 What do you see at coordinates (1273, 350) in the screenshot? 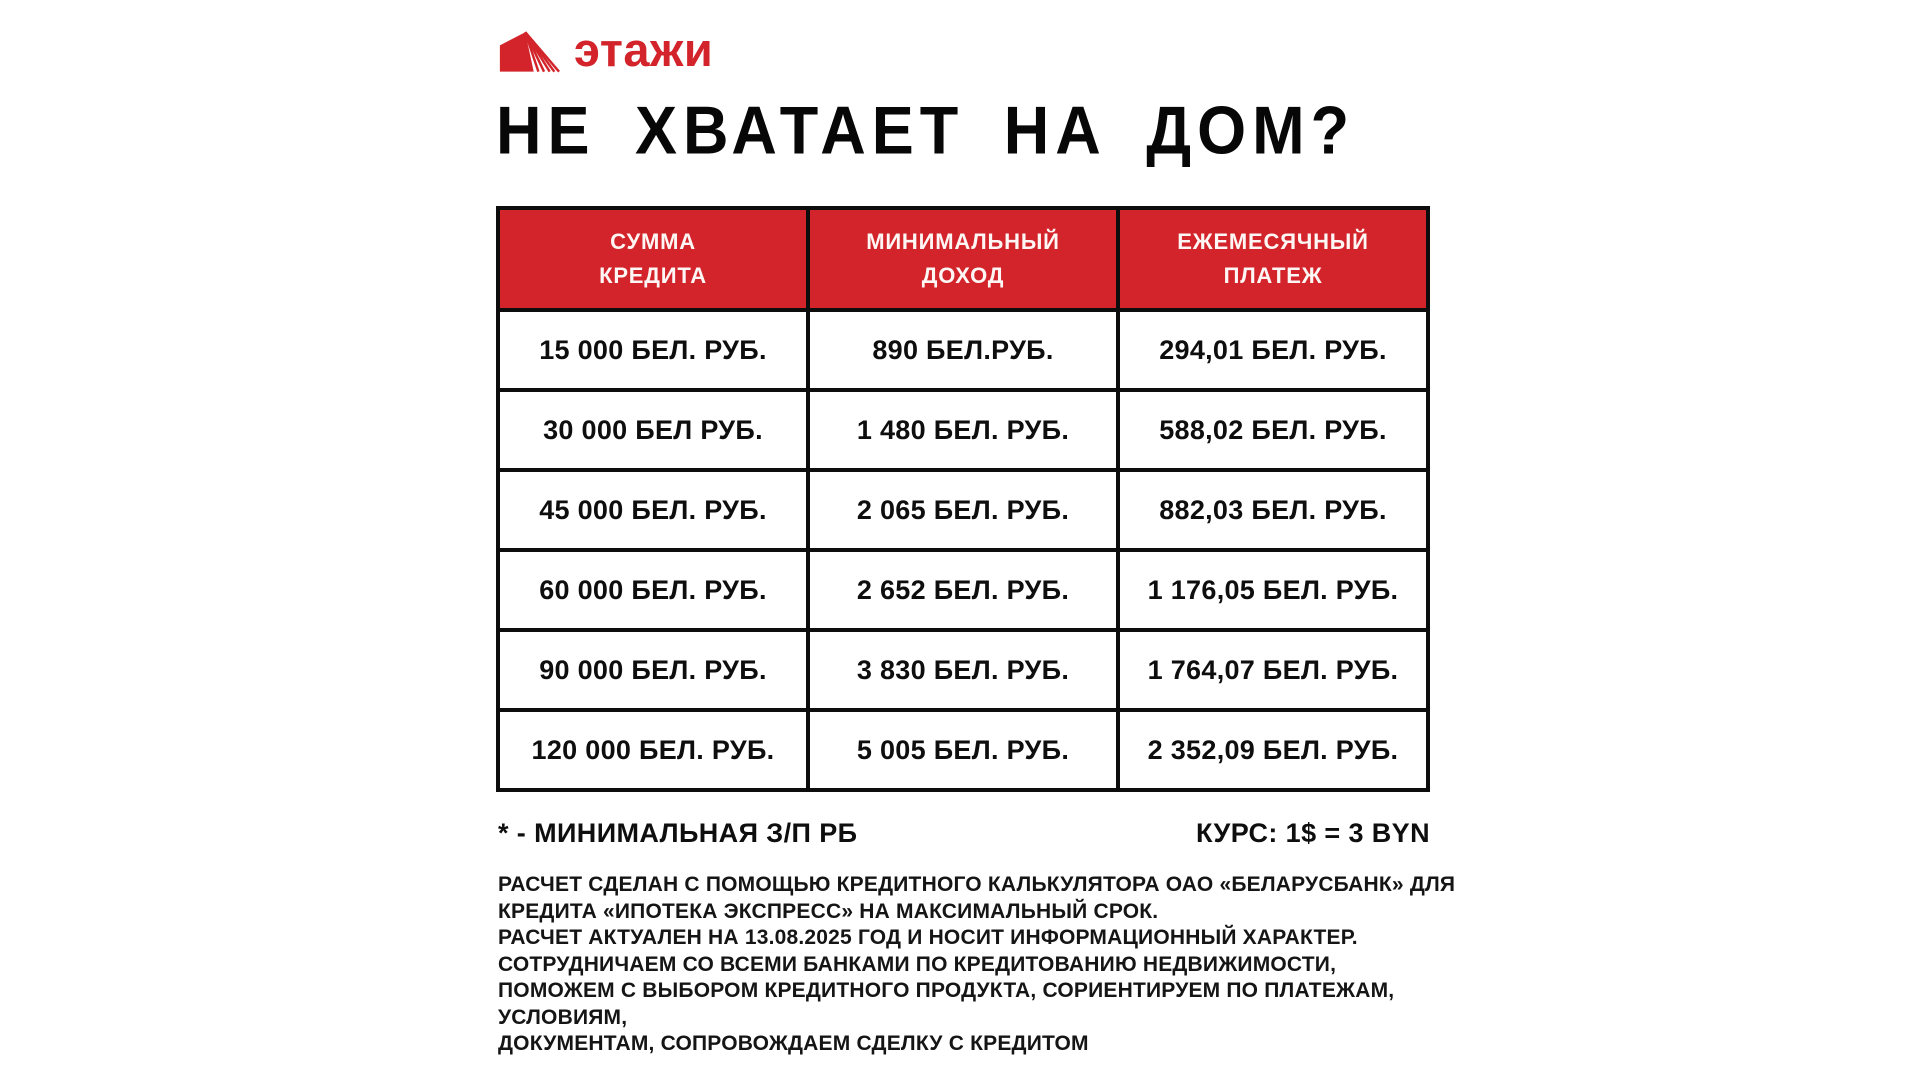
I see `cell-monthly-payment: 294,01 БЕЛ. РУБ.` at bounding box center [1273, 350].